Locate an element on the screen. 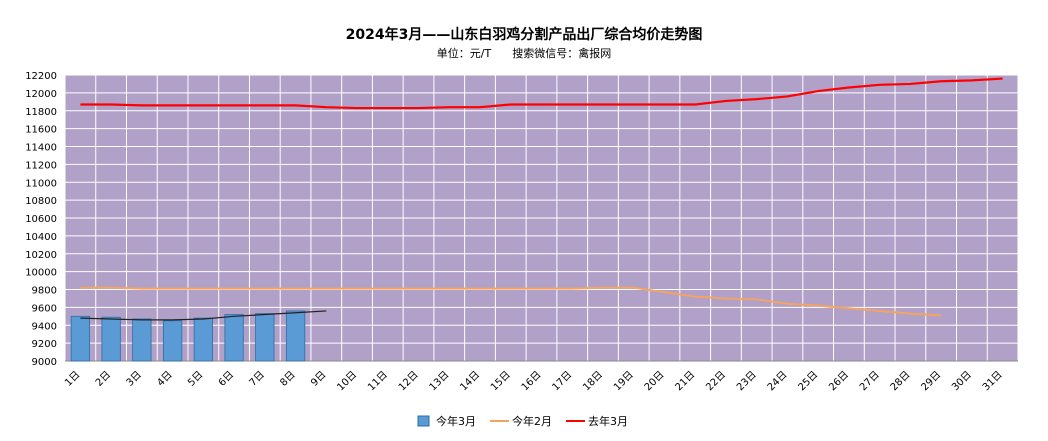 The image size is (1048, 441). line-february-2024 is located at coordinates (511, 301).